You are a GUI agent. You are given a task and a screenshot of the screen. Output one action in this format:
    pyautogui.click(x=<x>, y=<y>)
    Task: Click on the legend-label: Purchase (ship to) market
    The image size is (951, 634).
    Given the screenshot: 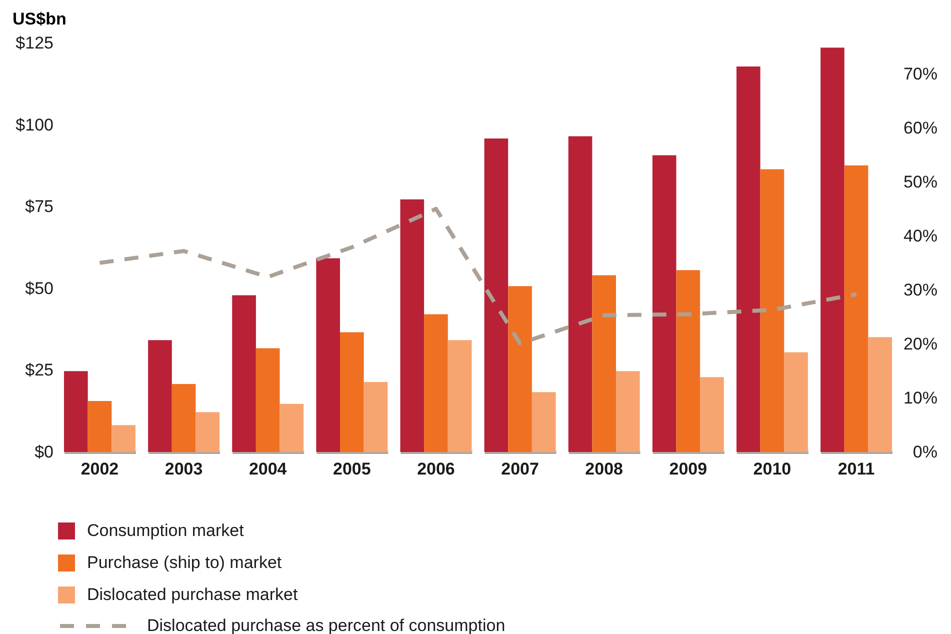 What is the action you would take?
    pyautogui.click(x=184, y=562)
    